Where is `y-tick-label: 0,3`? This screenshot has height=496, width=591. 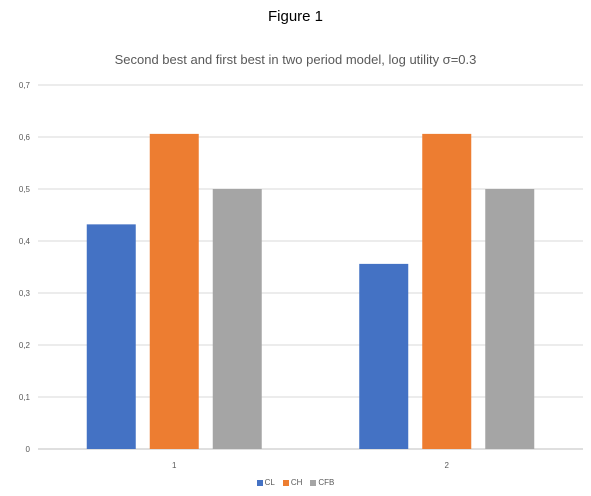 y-tick-label: 0,3 is located at coordinates (25, 293).